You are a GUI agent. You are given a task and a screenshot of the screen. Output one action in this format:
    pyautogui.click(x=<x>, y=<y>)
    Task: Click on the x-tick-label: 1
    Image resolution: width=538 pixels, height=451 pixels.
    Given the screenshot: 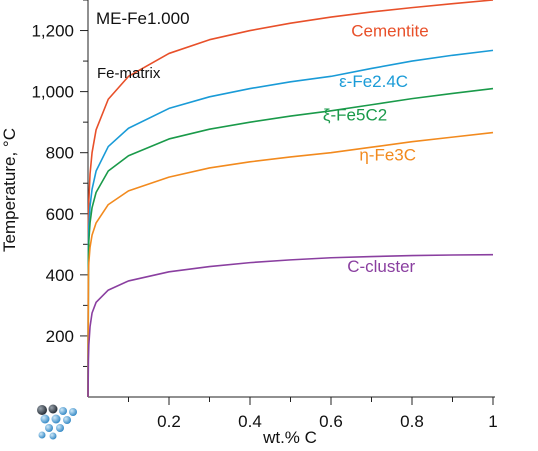 What is the action you would take?
    pyautogui.click(x=492, y=421)
    